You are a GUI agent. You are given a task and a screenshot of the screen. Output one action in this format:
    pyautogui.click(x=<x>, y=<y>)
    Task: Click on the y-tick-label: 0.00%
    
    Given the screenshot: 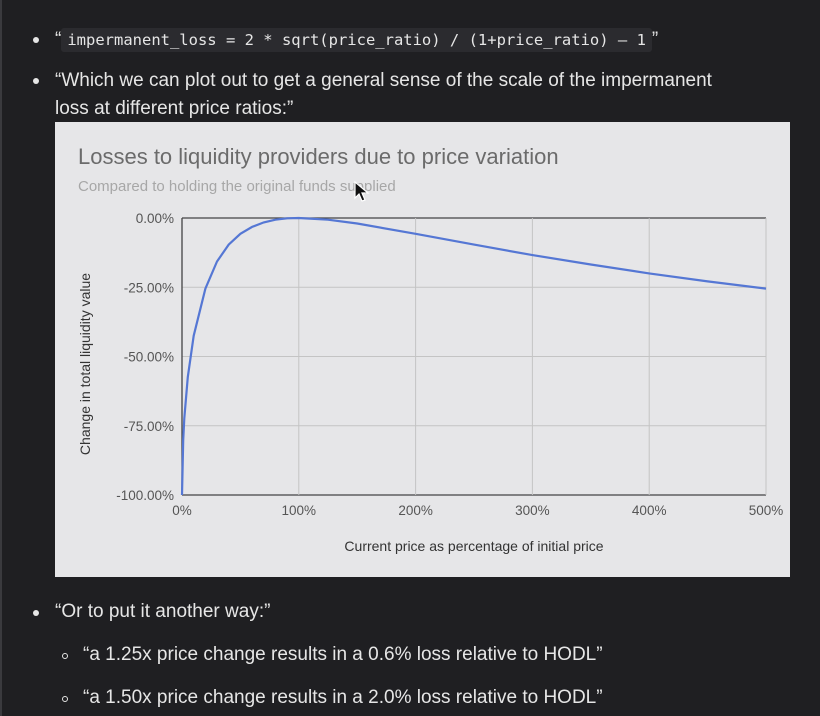 What is the action you would take?
    pyautogui.click(x=155, y=218)
    